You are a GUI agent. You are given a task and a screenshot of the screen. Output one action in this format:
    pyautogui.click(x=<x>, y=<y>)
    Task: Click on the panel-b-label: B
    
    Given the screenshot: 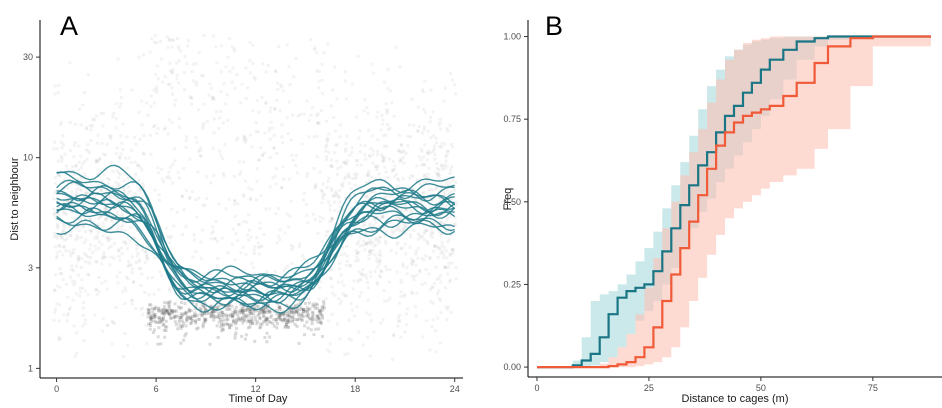 What is the action you would take?
    pyautogui.click(x=554, y=26)
    